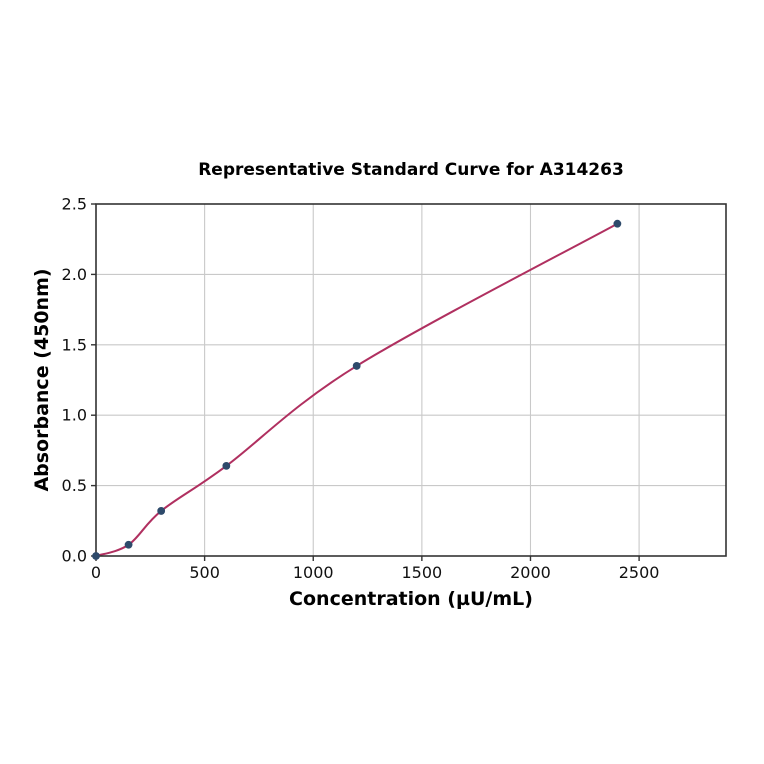 The width and height of the screenshot is (764, 764). Describe the element at coordinates (530, 572) in the screenshot. I see `x-tick-label: 2000` at that location.